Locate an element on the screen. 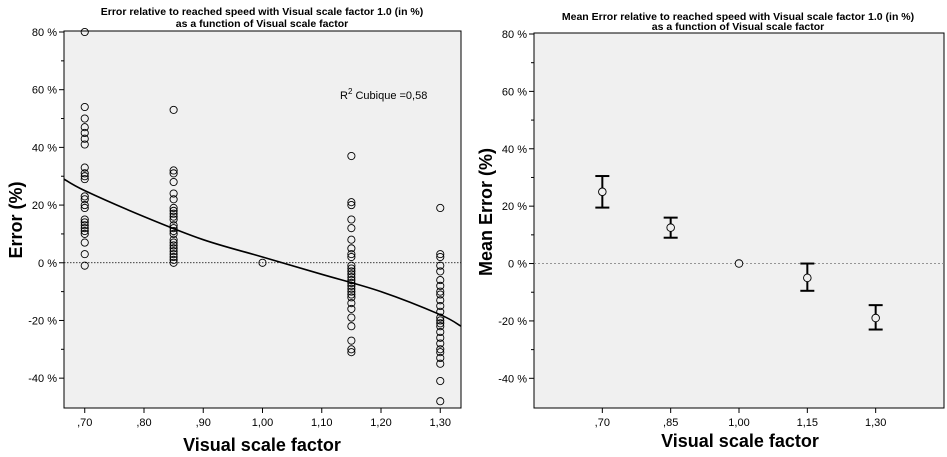 The height and width of the screenshot is (457, 947). r-squared-sup: 2 is located at coordinates (350, 91).